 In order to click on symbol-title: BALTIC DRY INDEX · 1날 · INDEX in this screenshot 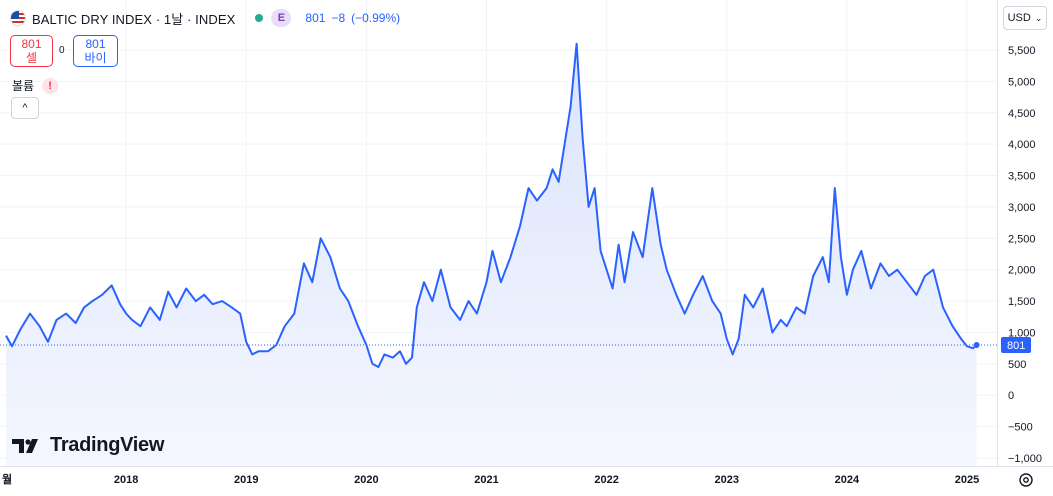, I will do `click(134, 19)`.